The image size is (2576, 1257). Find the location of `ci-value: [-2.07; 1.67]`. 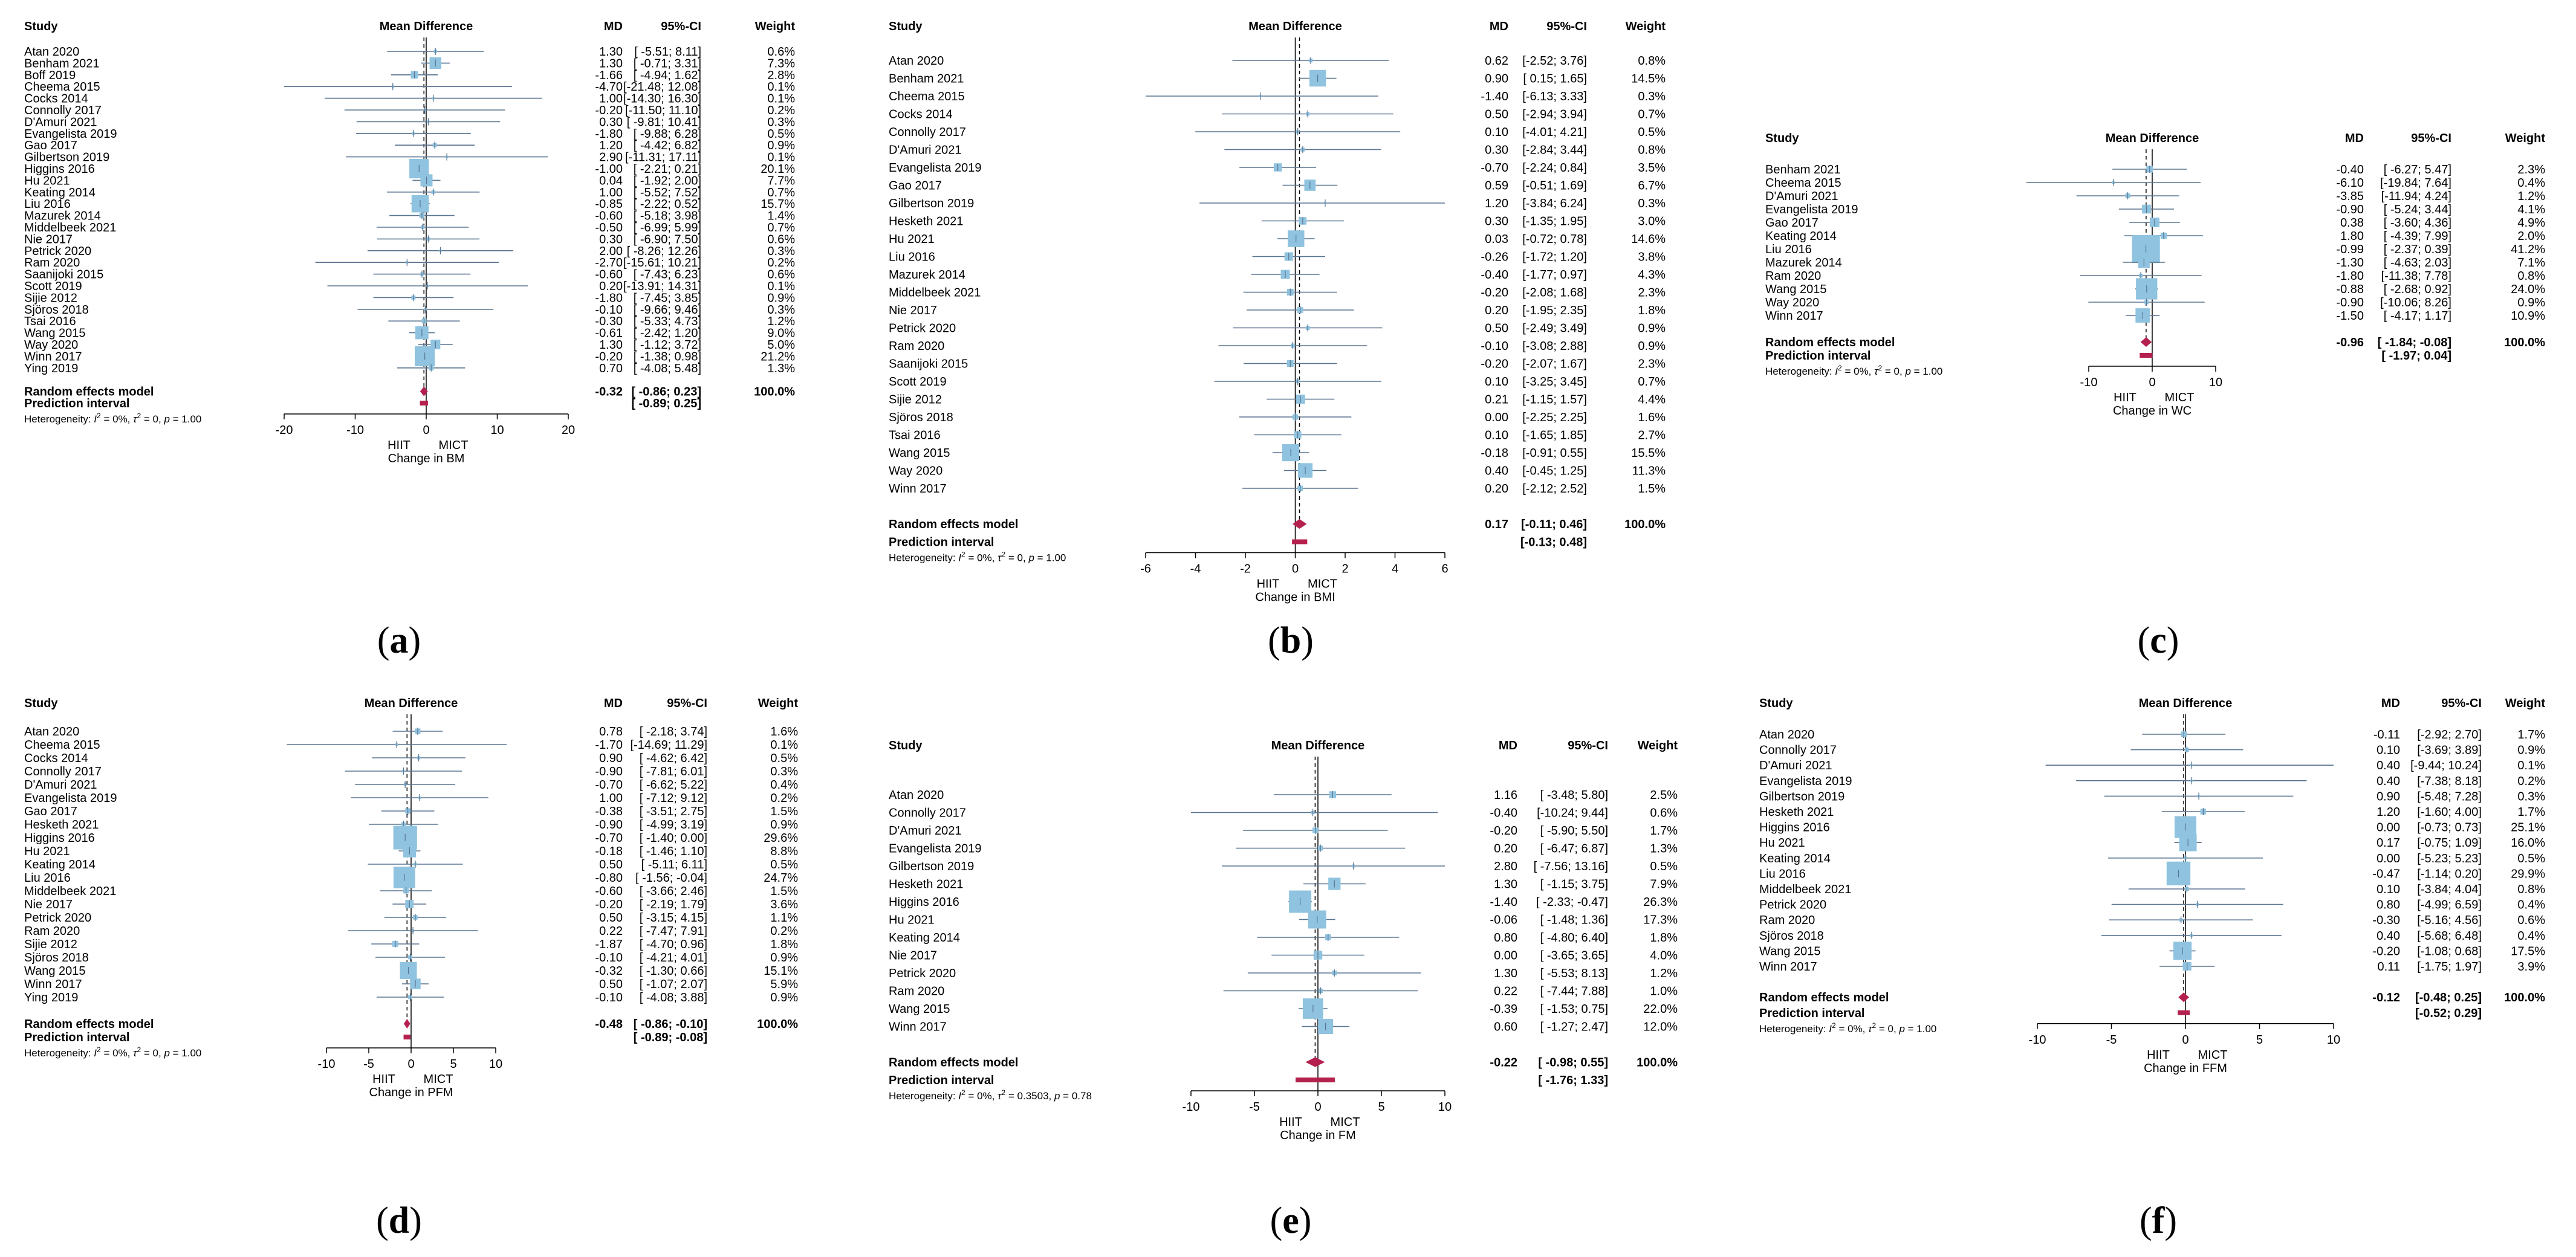

ci-value: [-2.07; 1.67] is located at coordinates (1555, 364).